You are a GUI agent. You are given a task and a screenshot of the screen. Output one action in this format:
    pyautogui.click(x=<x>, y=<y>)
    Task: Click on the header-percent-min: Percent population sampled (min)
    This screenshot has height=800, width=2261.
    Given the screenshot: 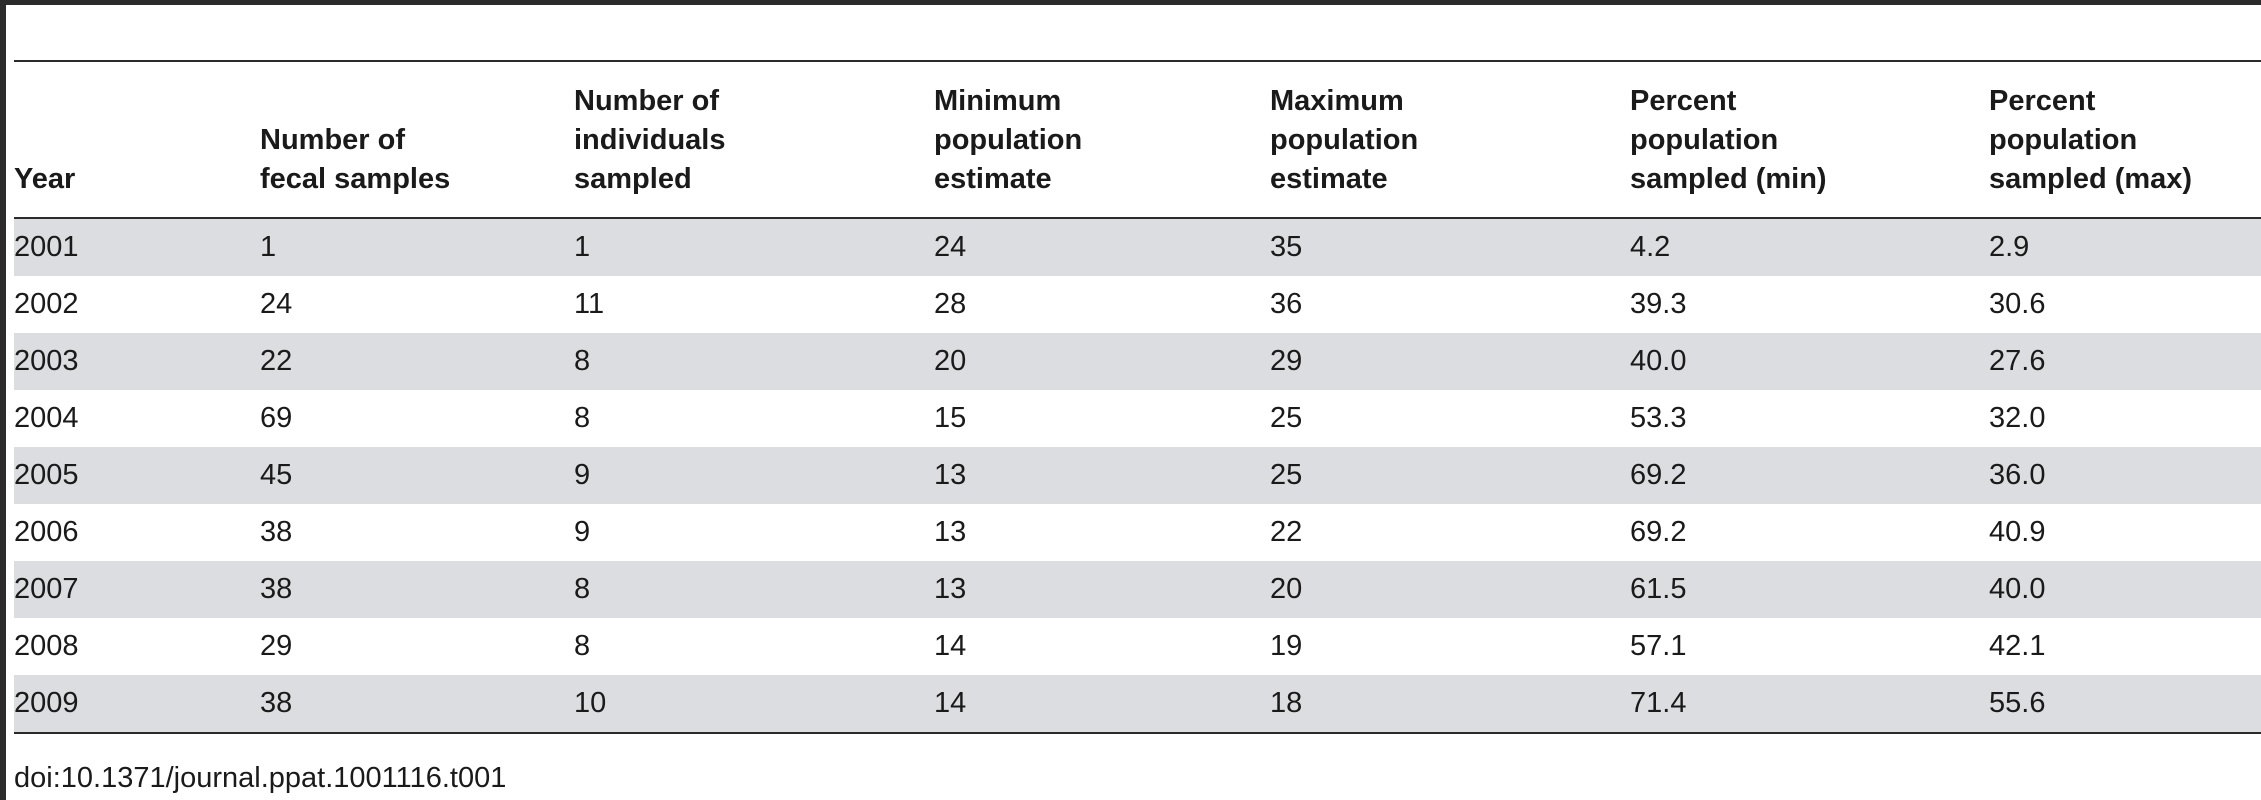 What is the action you would take?
    pyautogui.click(x=1809, y=139)
    